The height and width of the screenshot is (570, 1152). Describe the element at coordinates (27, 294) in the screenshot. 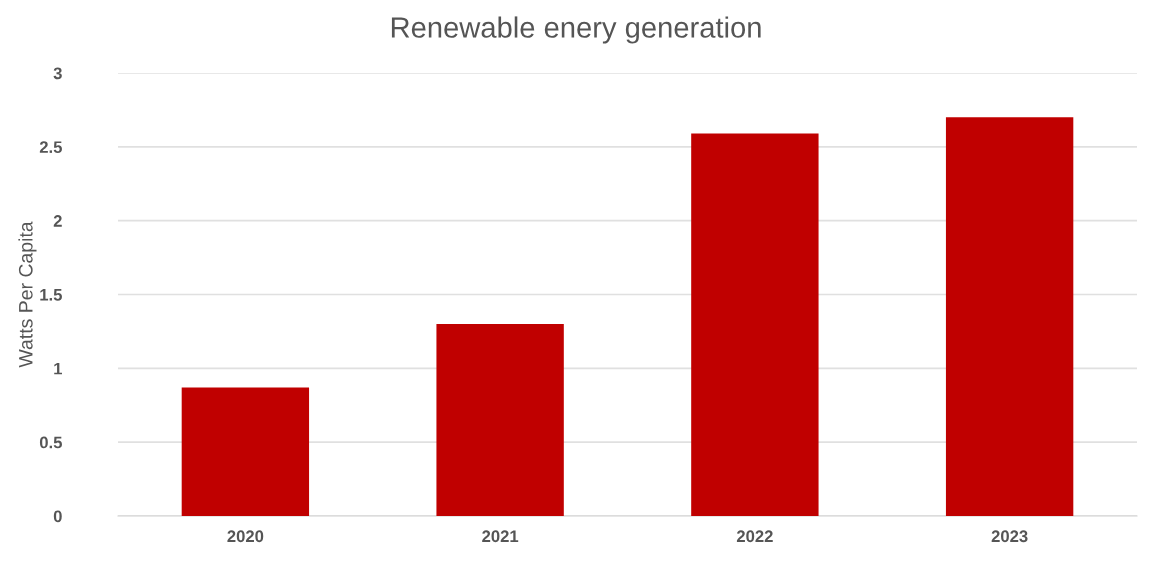

I see `y-axis-title: Watts Per Capita` at that location.